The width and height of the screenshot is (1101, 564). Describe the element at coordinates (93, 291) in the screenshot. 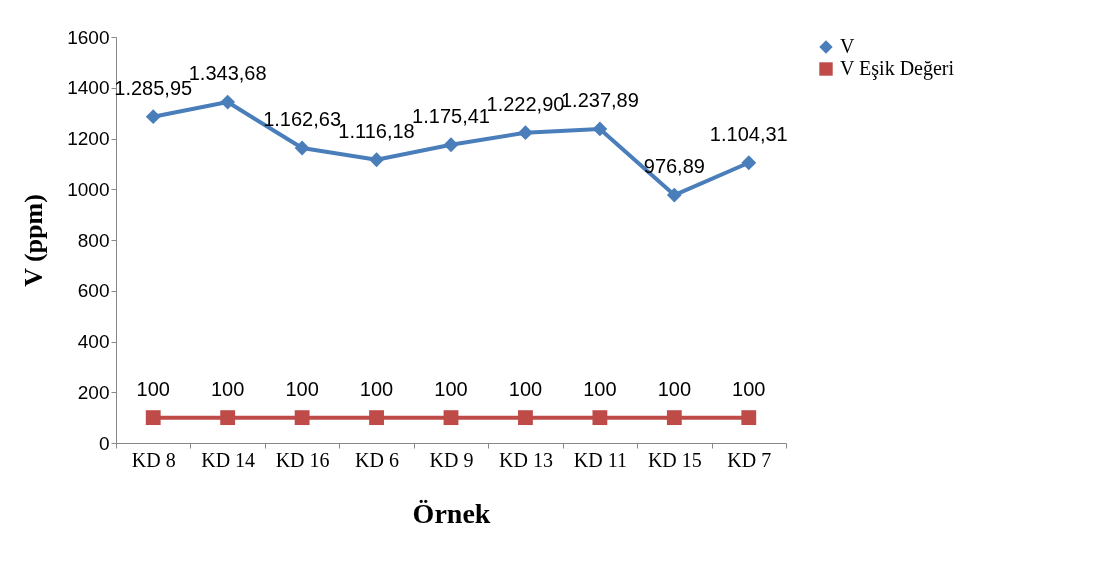

I see `y-tick-label: 600` at that location.